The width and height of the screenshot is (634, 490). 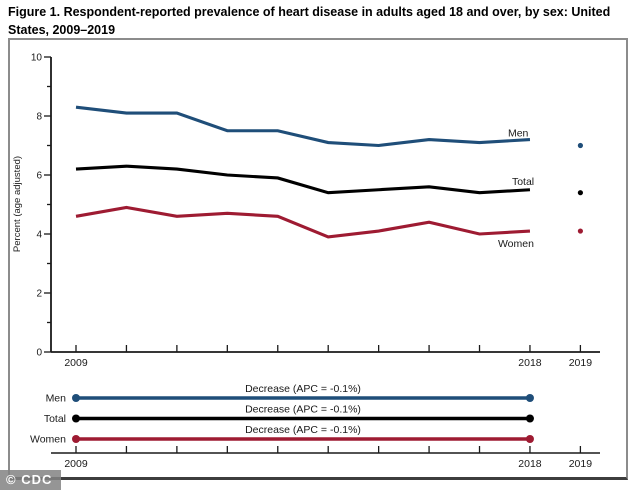 What do you see at coordinates (303, 410) in the screenshot?
I see `total-apc-annotation: Decrease (APC = -0.1%)` at bounding box center [303, 410].